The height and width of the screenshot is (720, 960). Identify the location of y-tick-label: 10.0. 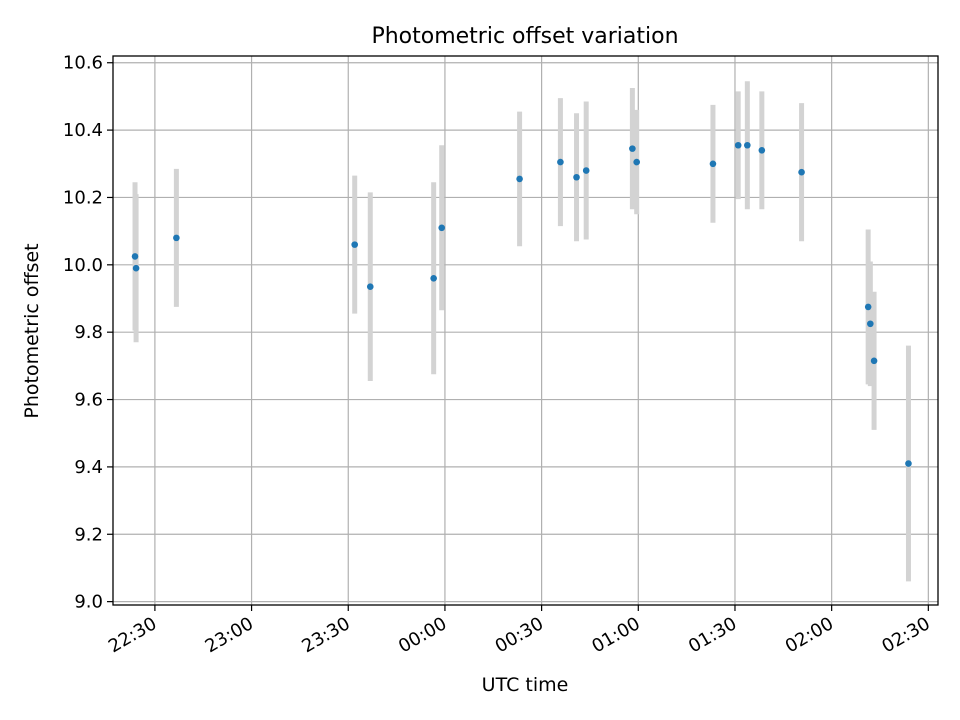
(83, 265).